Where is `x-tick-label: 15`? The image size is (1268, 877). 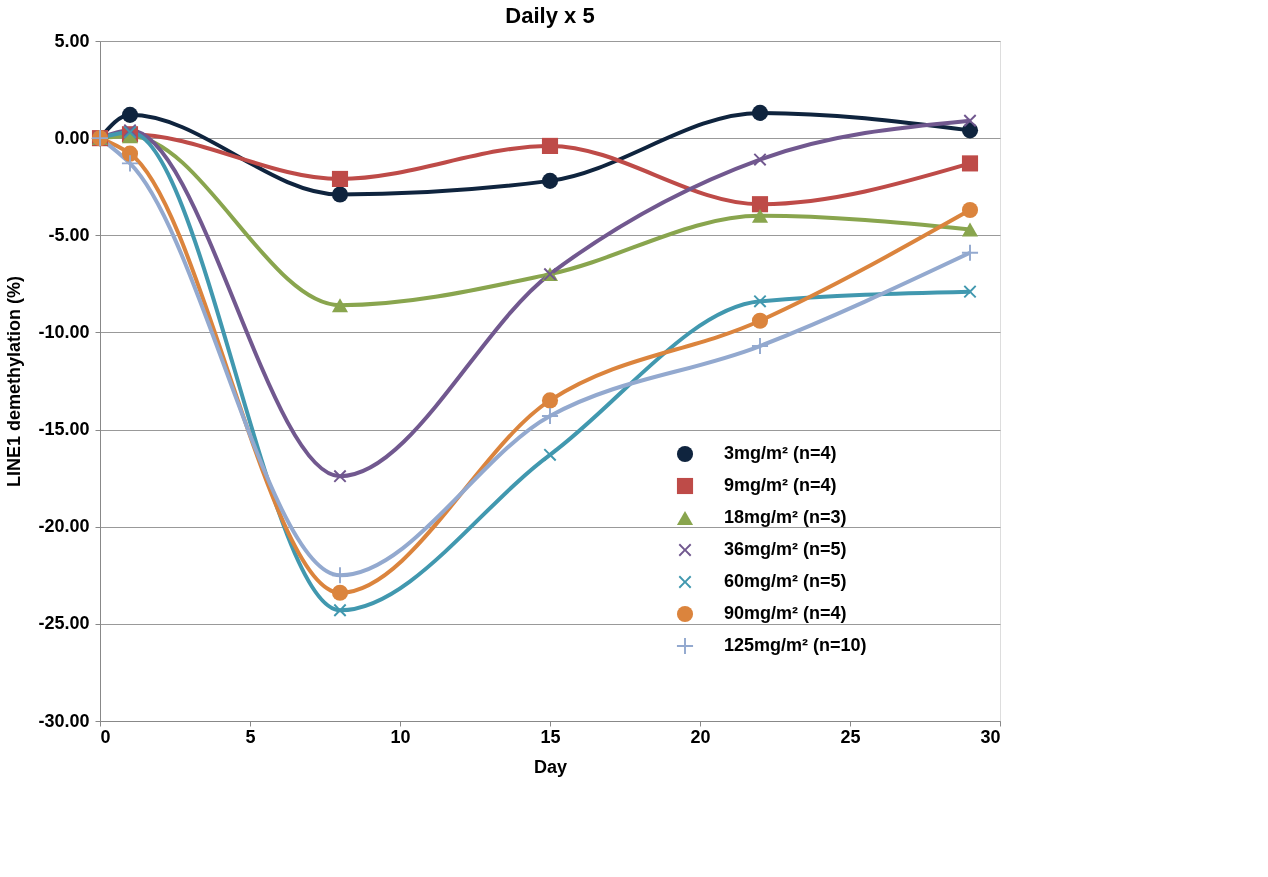
x-tick-label: 15 is located at coordinates (550, 736).